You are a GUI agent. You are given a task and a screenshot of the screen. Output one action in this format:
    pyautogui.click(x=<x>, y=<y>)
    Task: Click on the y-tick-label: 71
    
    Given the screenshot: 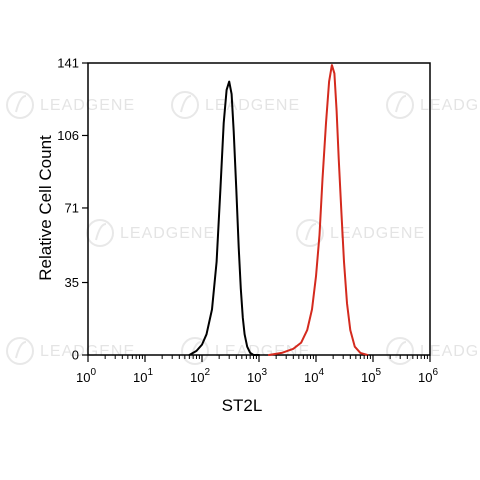 What is the action you would take?
    pyautogui.click(x=72, y=207)
    